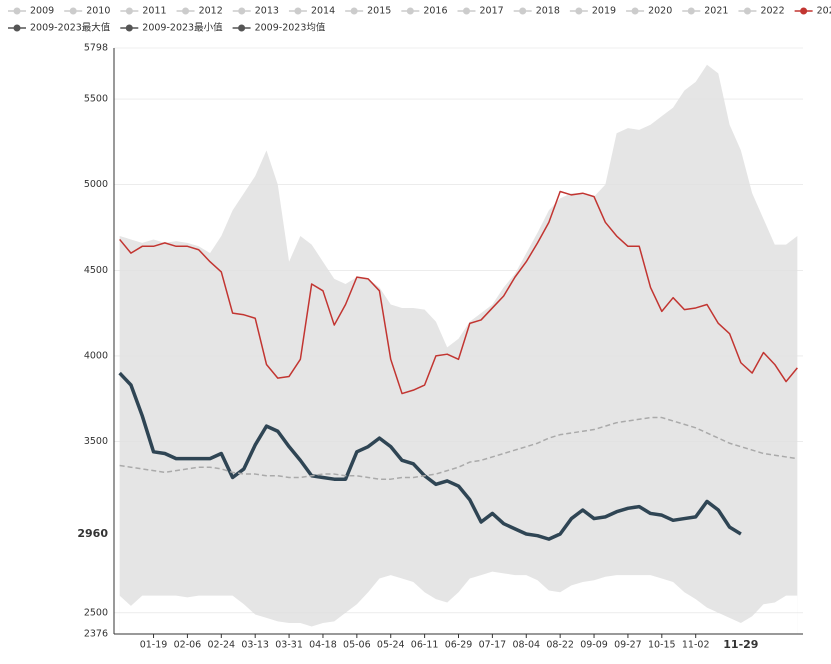 The height and width of the screenshot is (664, 831). I want to click on legend-item: 2020, so click(649, 11).